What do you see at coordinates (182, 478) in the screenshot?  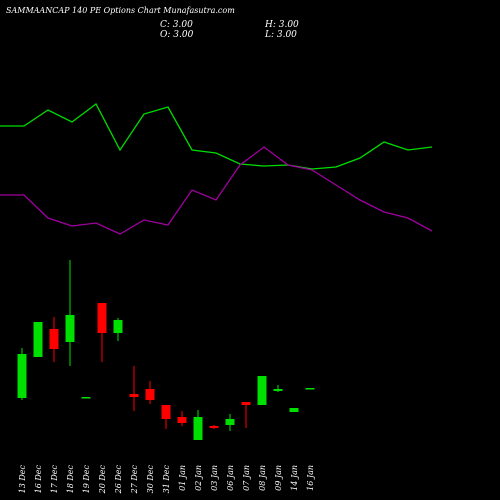 I see `x-tick-label: 01 Jan` at bounding box center [182, 478].